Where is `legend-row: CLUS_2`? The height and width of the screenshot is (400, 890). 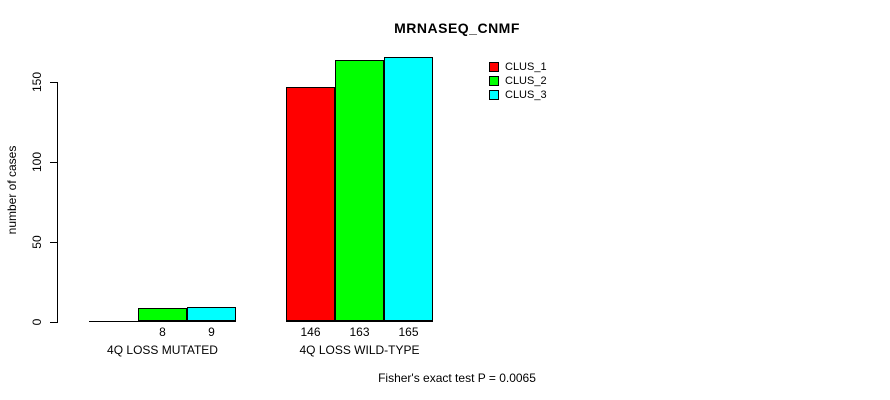
legend-row: CLUS_2 is located at coordinates (518, 81).